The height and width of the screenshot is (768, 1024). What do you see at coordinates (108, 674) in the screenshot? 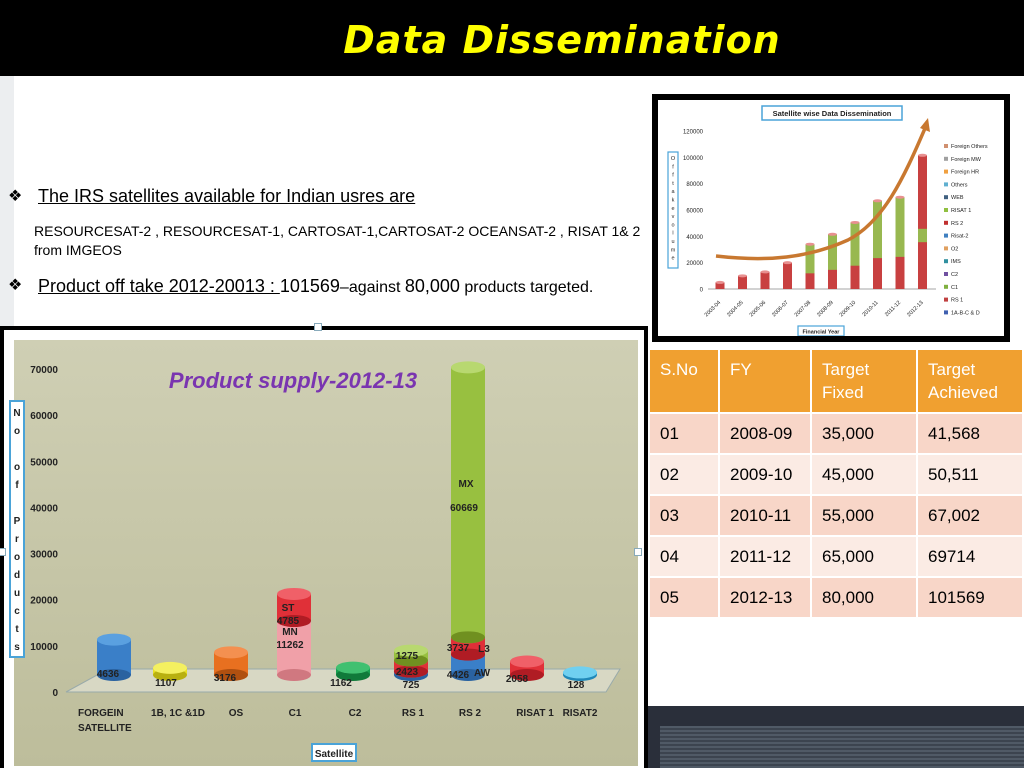
I see `data-label: 4636` at bounding box center [108, 674].